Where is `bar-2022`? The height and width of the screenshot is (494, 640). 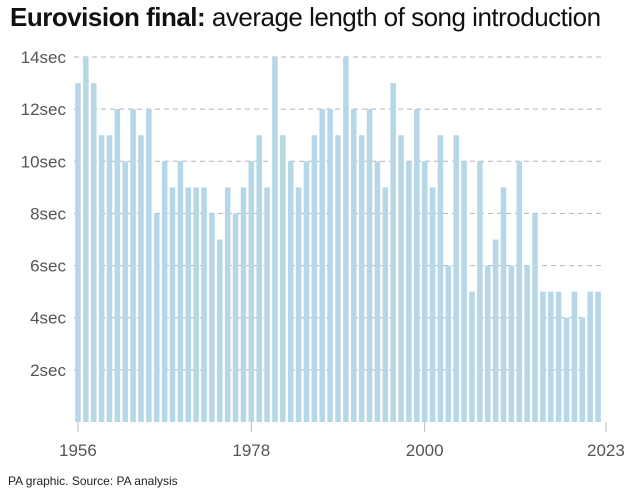
bar-2022 is located at coordinates (598, 356).